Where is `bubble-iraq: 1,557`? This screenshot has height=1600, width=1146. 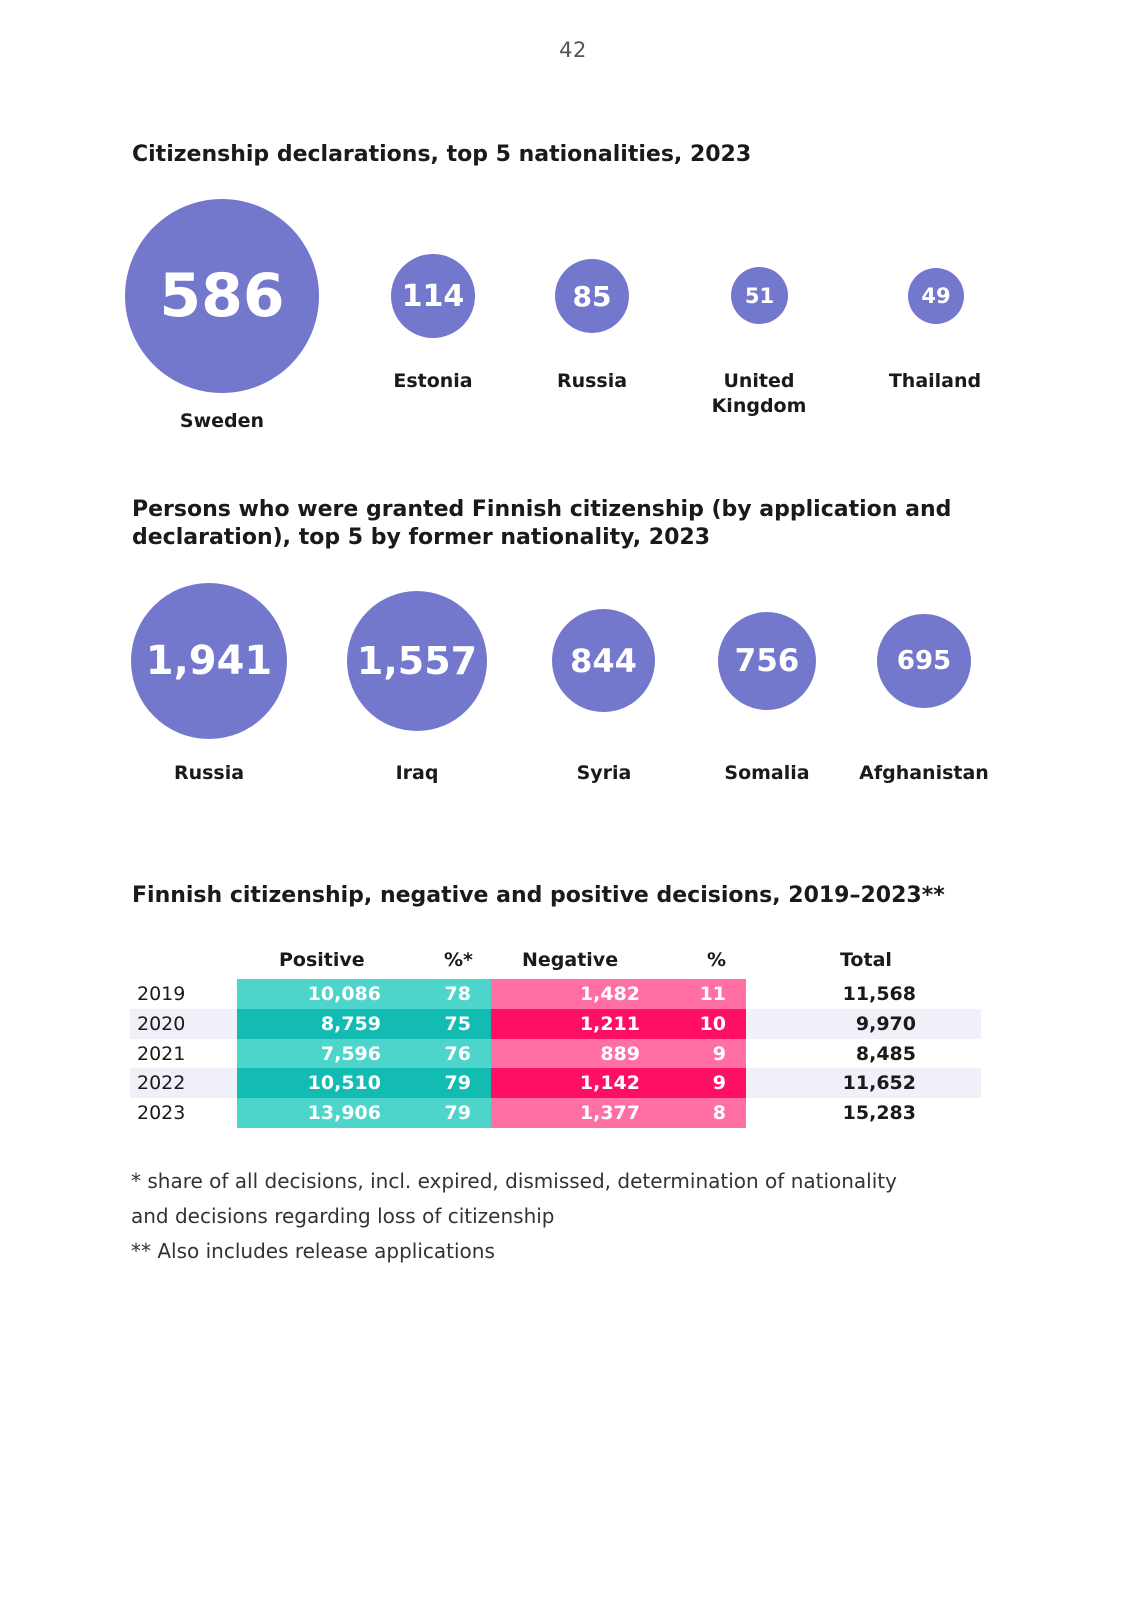 bubble-iraq: 1,557 is located at coordinates (417, 661).